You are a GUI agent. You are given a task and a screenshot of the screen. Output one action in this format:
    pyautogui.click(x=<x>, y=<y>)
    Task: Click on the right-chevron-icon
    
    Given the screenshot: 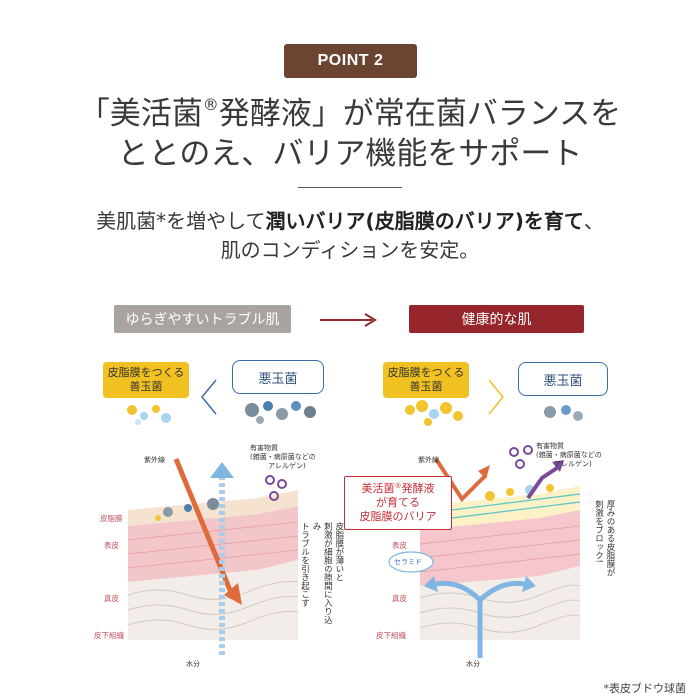 What is the action you would take?
    pyautogui.click(x=496, y=397)
    